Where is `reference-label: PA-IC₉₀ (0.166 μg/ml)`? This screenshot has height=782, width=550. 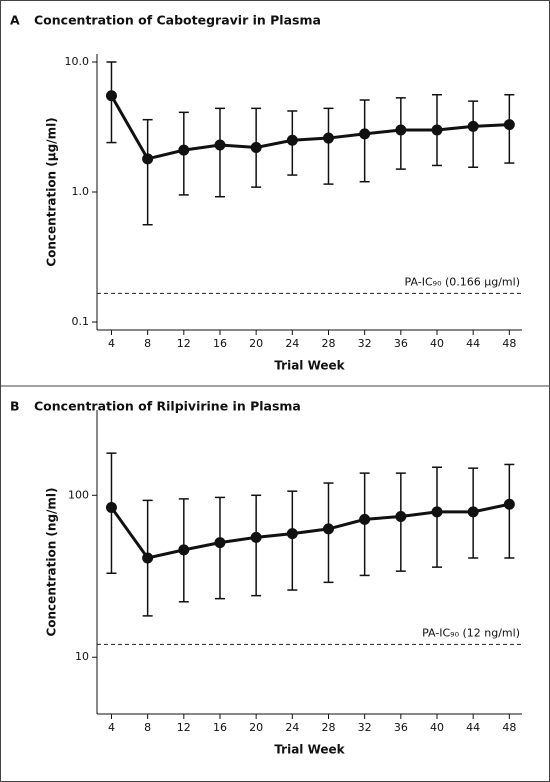 reference-label: PA-IC₉₀ (0.166 μg/ml) is located at coordinates (462, 281).